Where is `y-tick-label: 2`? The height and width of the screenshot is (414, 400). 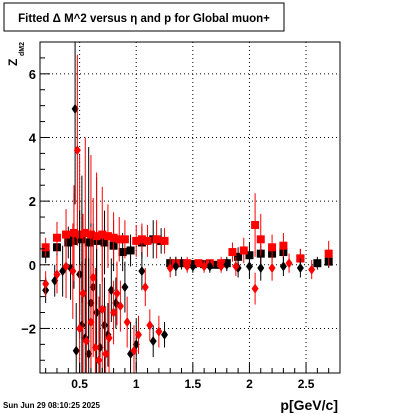 y-tick-label: 2 is located at coordinates (32, 201).